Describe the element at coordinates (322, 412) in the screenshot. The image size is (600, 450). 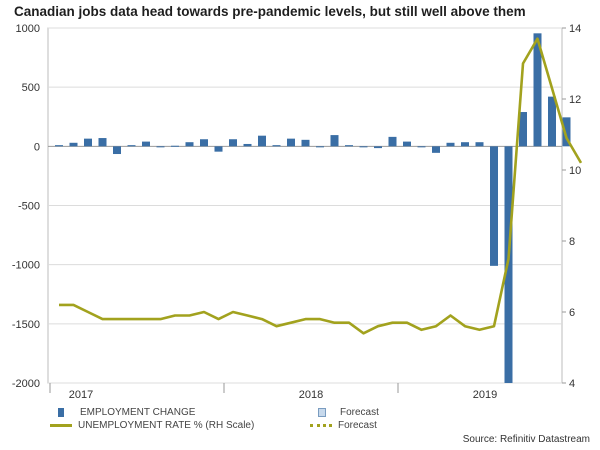
I see `legend-forecast-bar-swatch` at that location.